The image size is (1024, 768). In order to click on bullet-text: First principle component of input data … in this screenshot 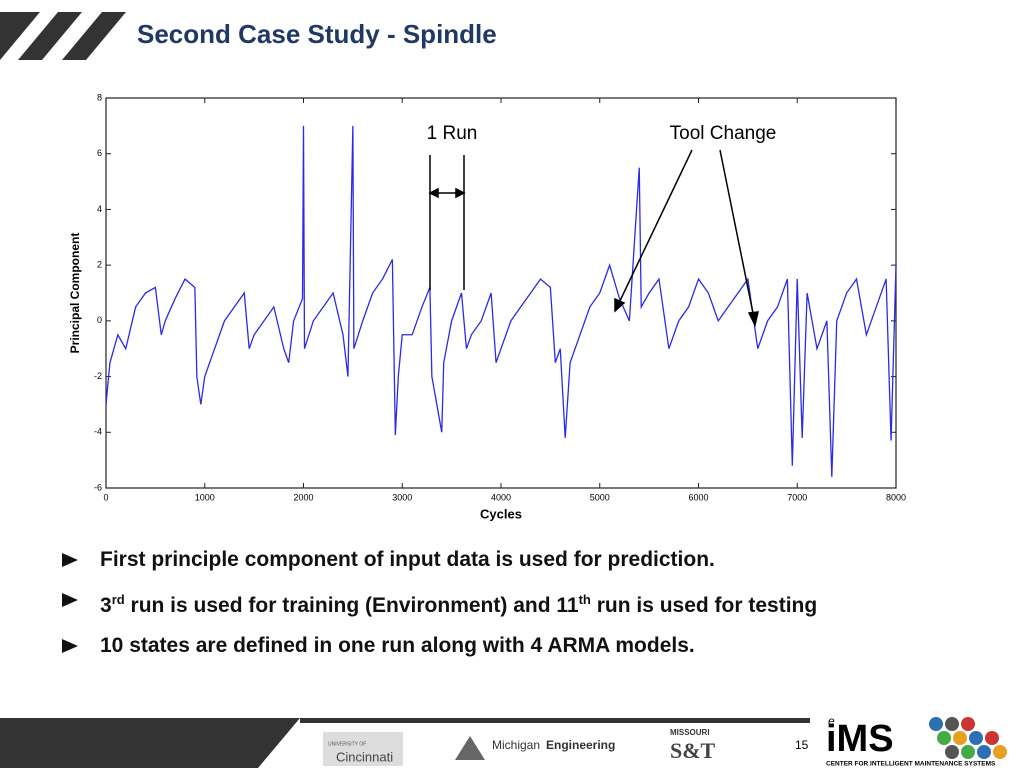, I will do `click(407, 559)`.